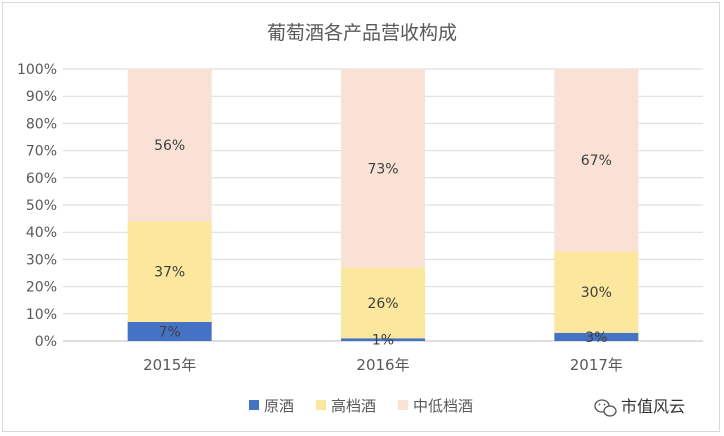 The image size is (724, 436). I want to click on data-label: 26%, so click(382, 304).